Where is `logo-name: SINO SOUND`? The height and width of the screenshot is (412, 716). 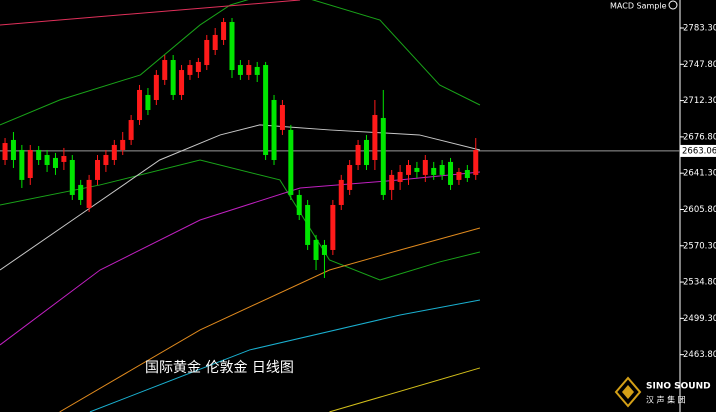 logo-name: SINO SOUND is located at coordinates (678, 387).